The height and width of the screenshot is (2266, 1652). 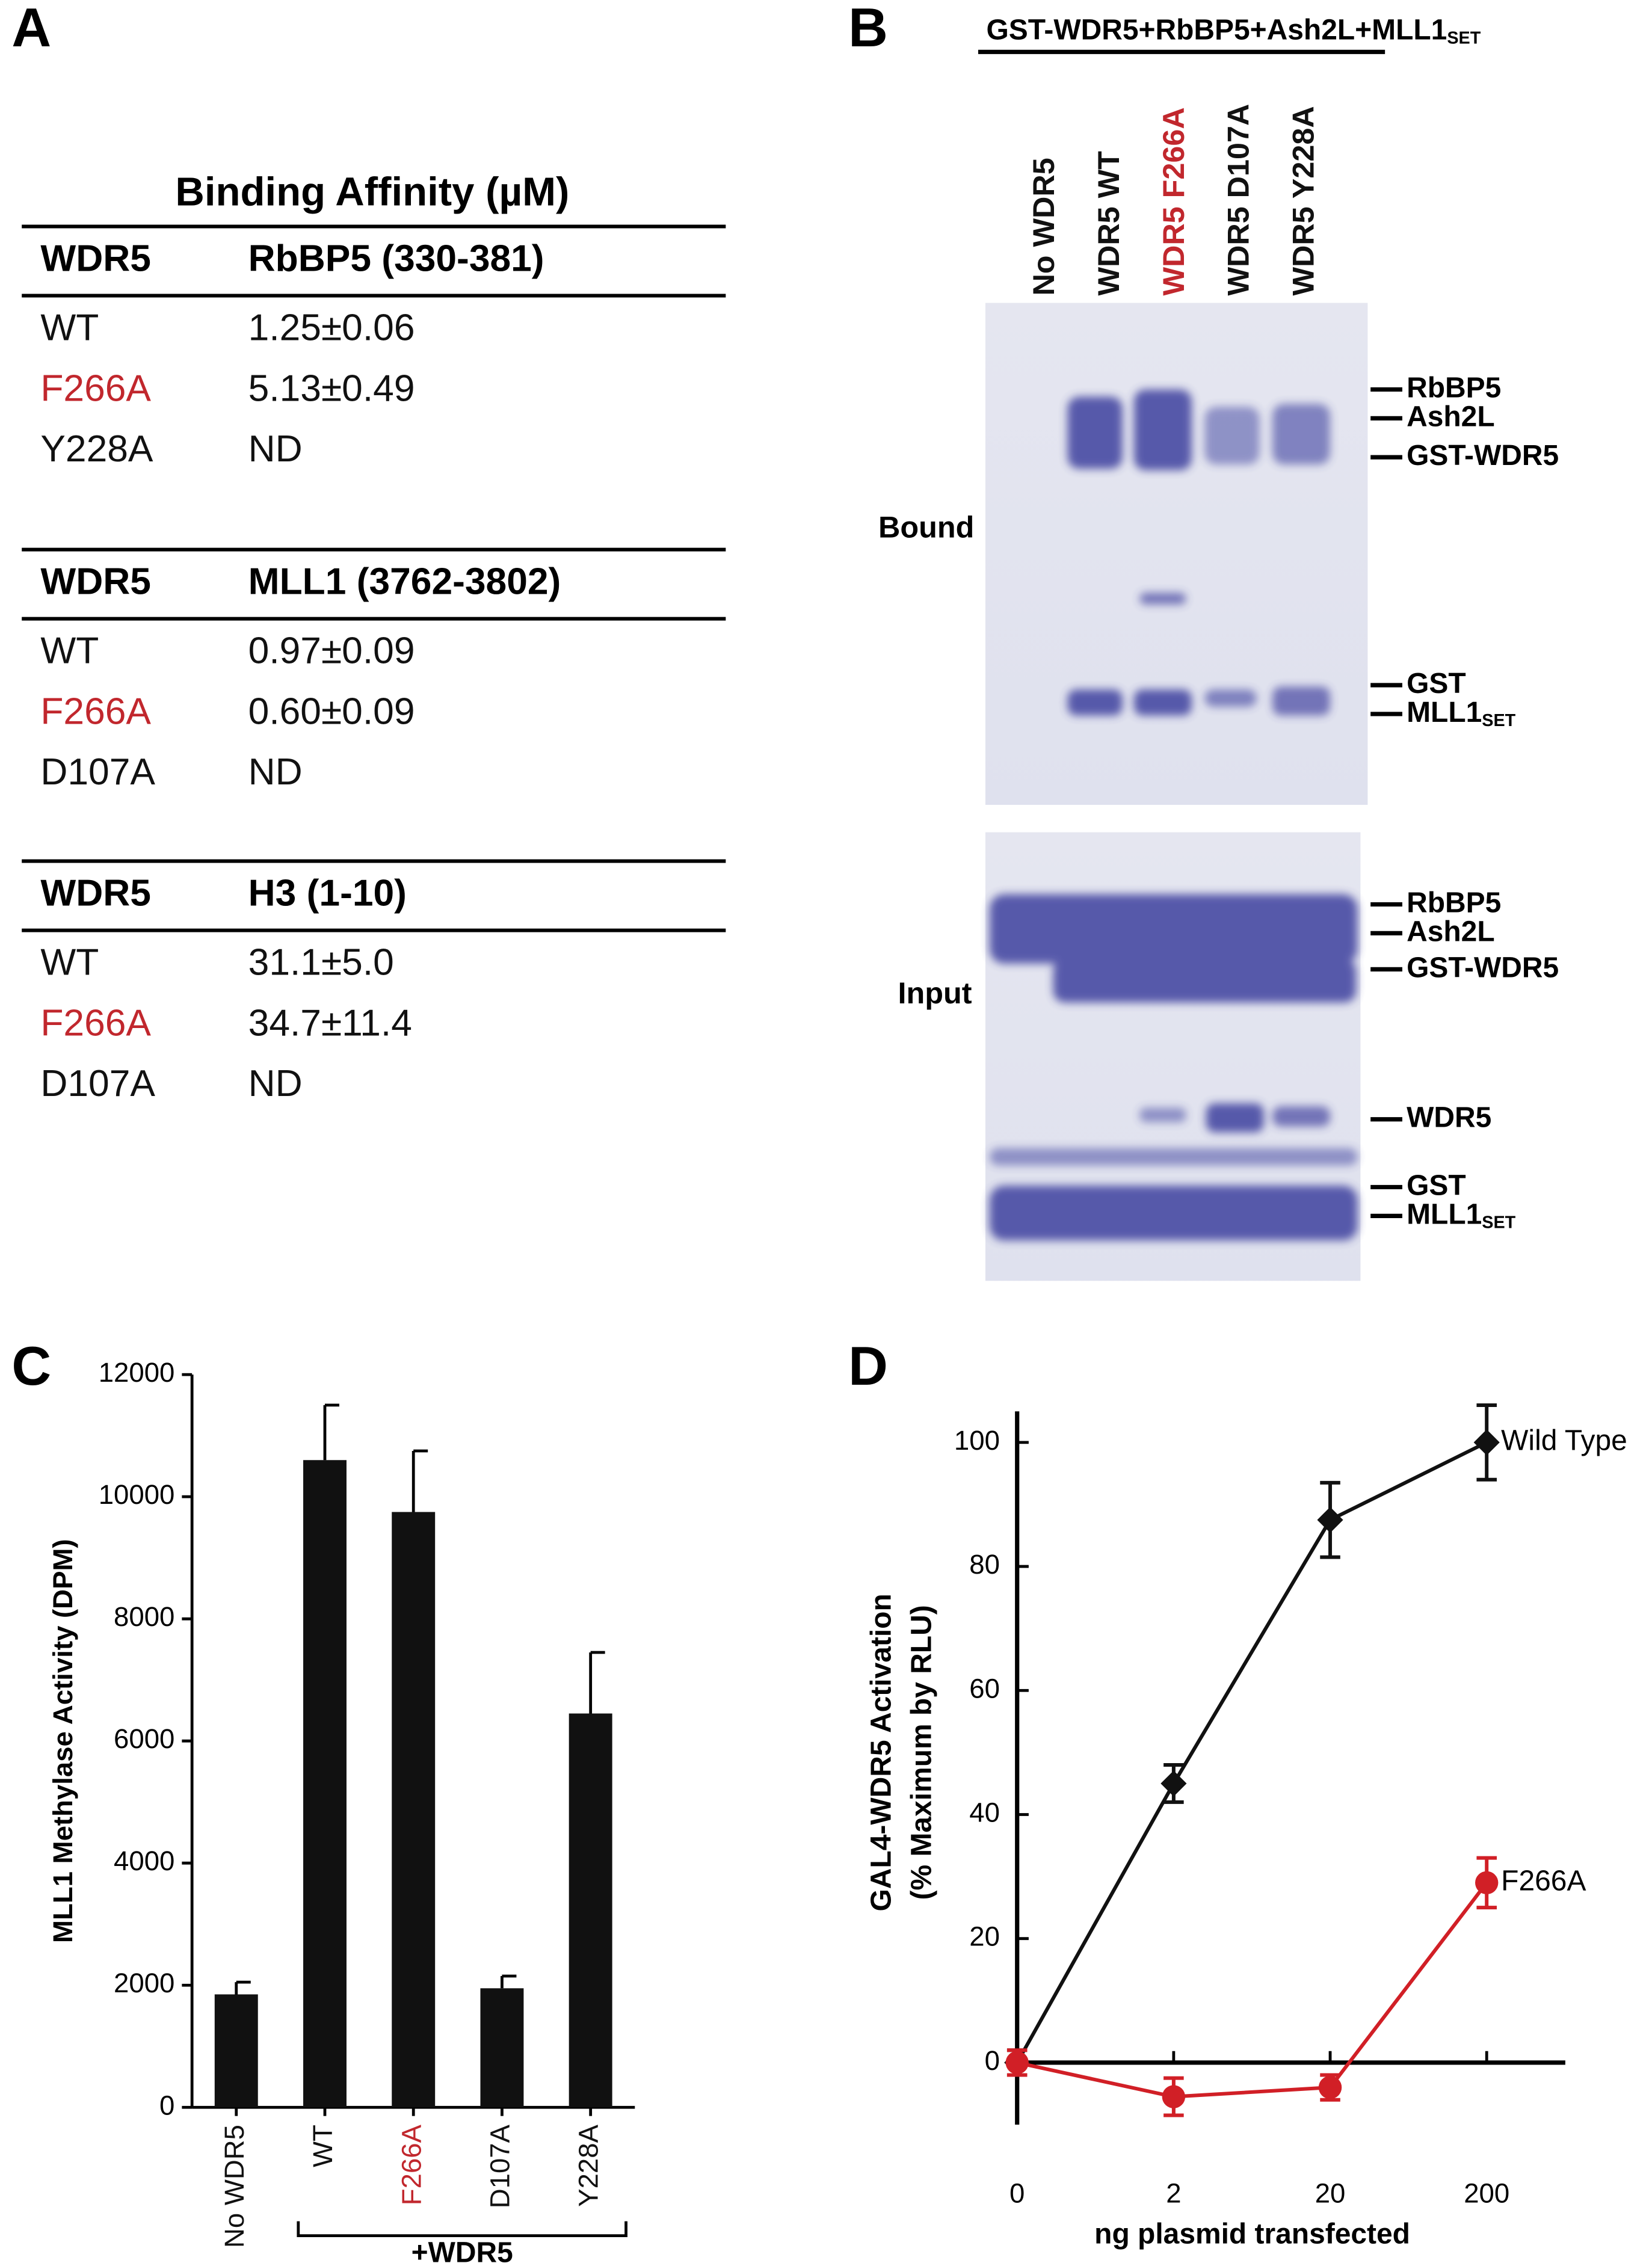 I want to click on label: WDR5, so click(x=1449, y=1117).